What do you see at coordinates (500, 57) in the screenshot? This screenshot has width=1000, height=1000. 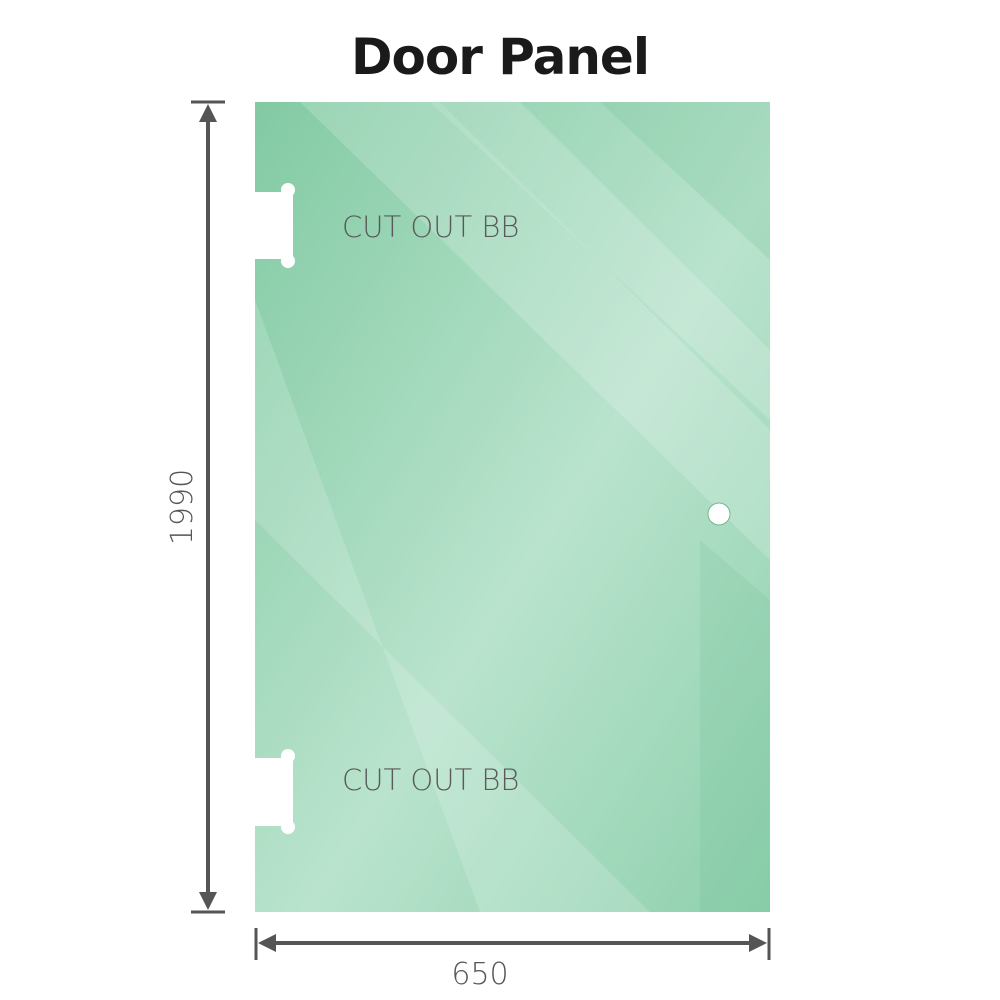 I see `diagram-title: Door Panel` at bounding box center [500, 57].